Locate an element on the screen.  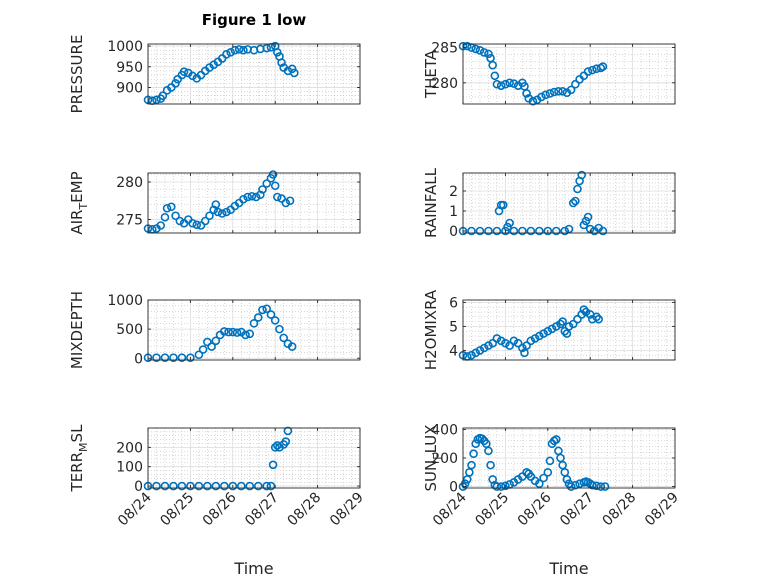
y-tick-label: 275 is located at coordinates (129, 221).